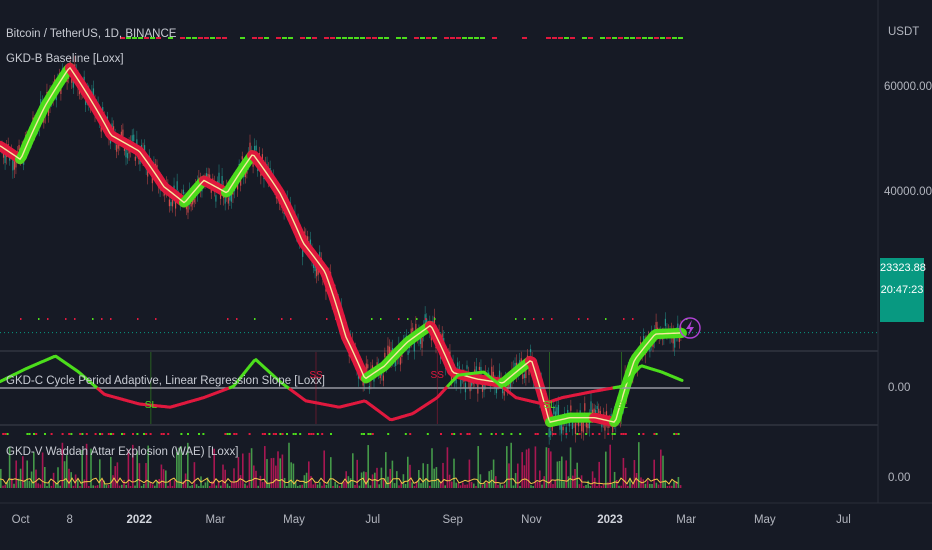 The image size is (932, 550). What do you see at coordinates (610, 520) in the screenshot?
I see `x-tick-label: 2023` at bounding box center [610, 520].